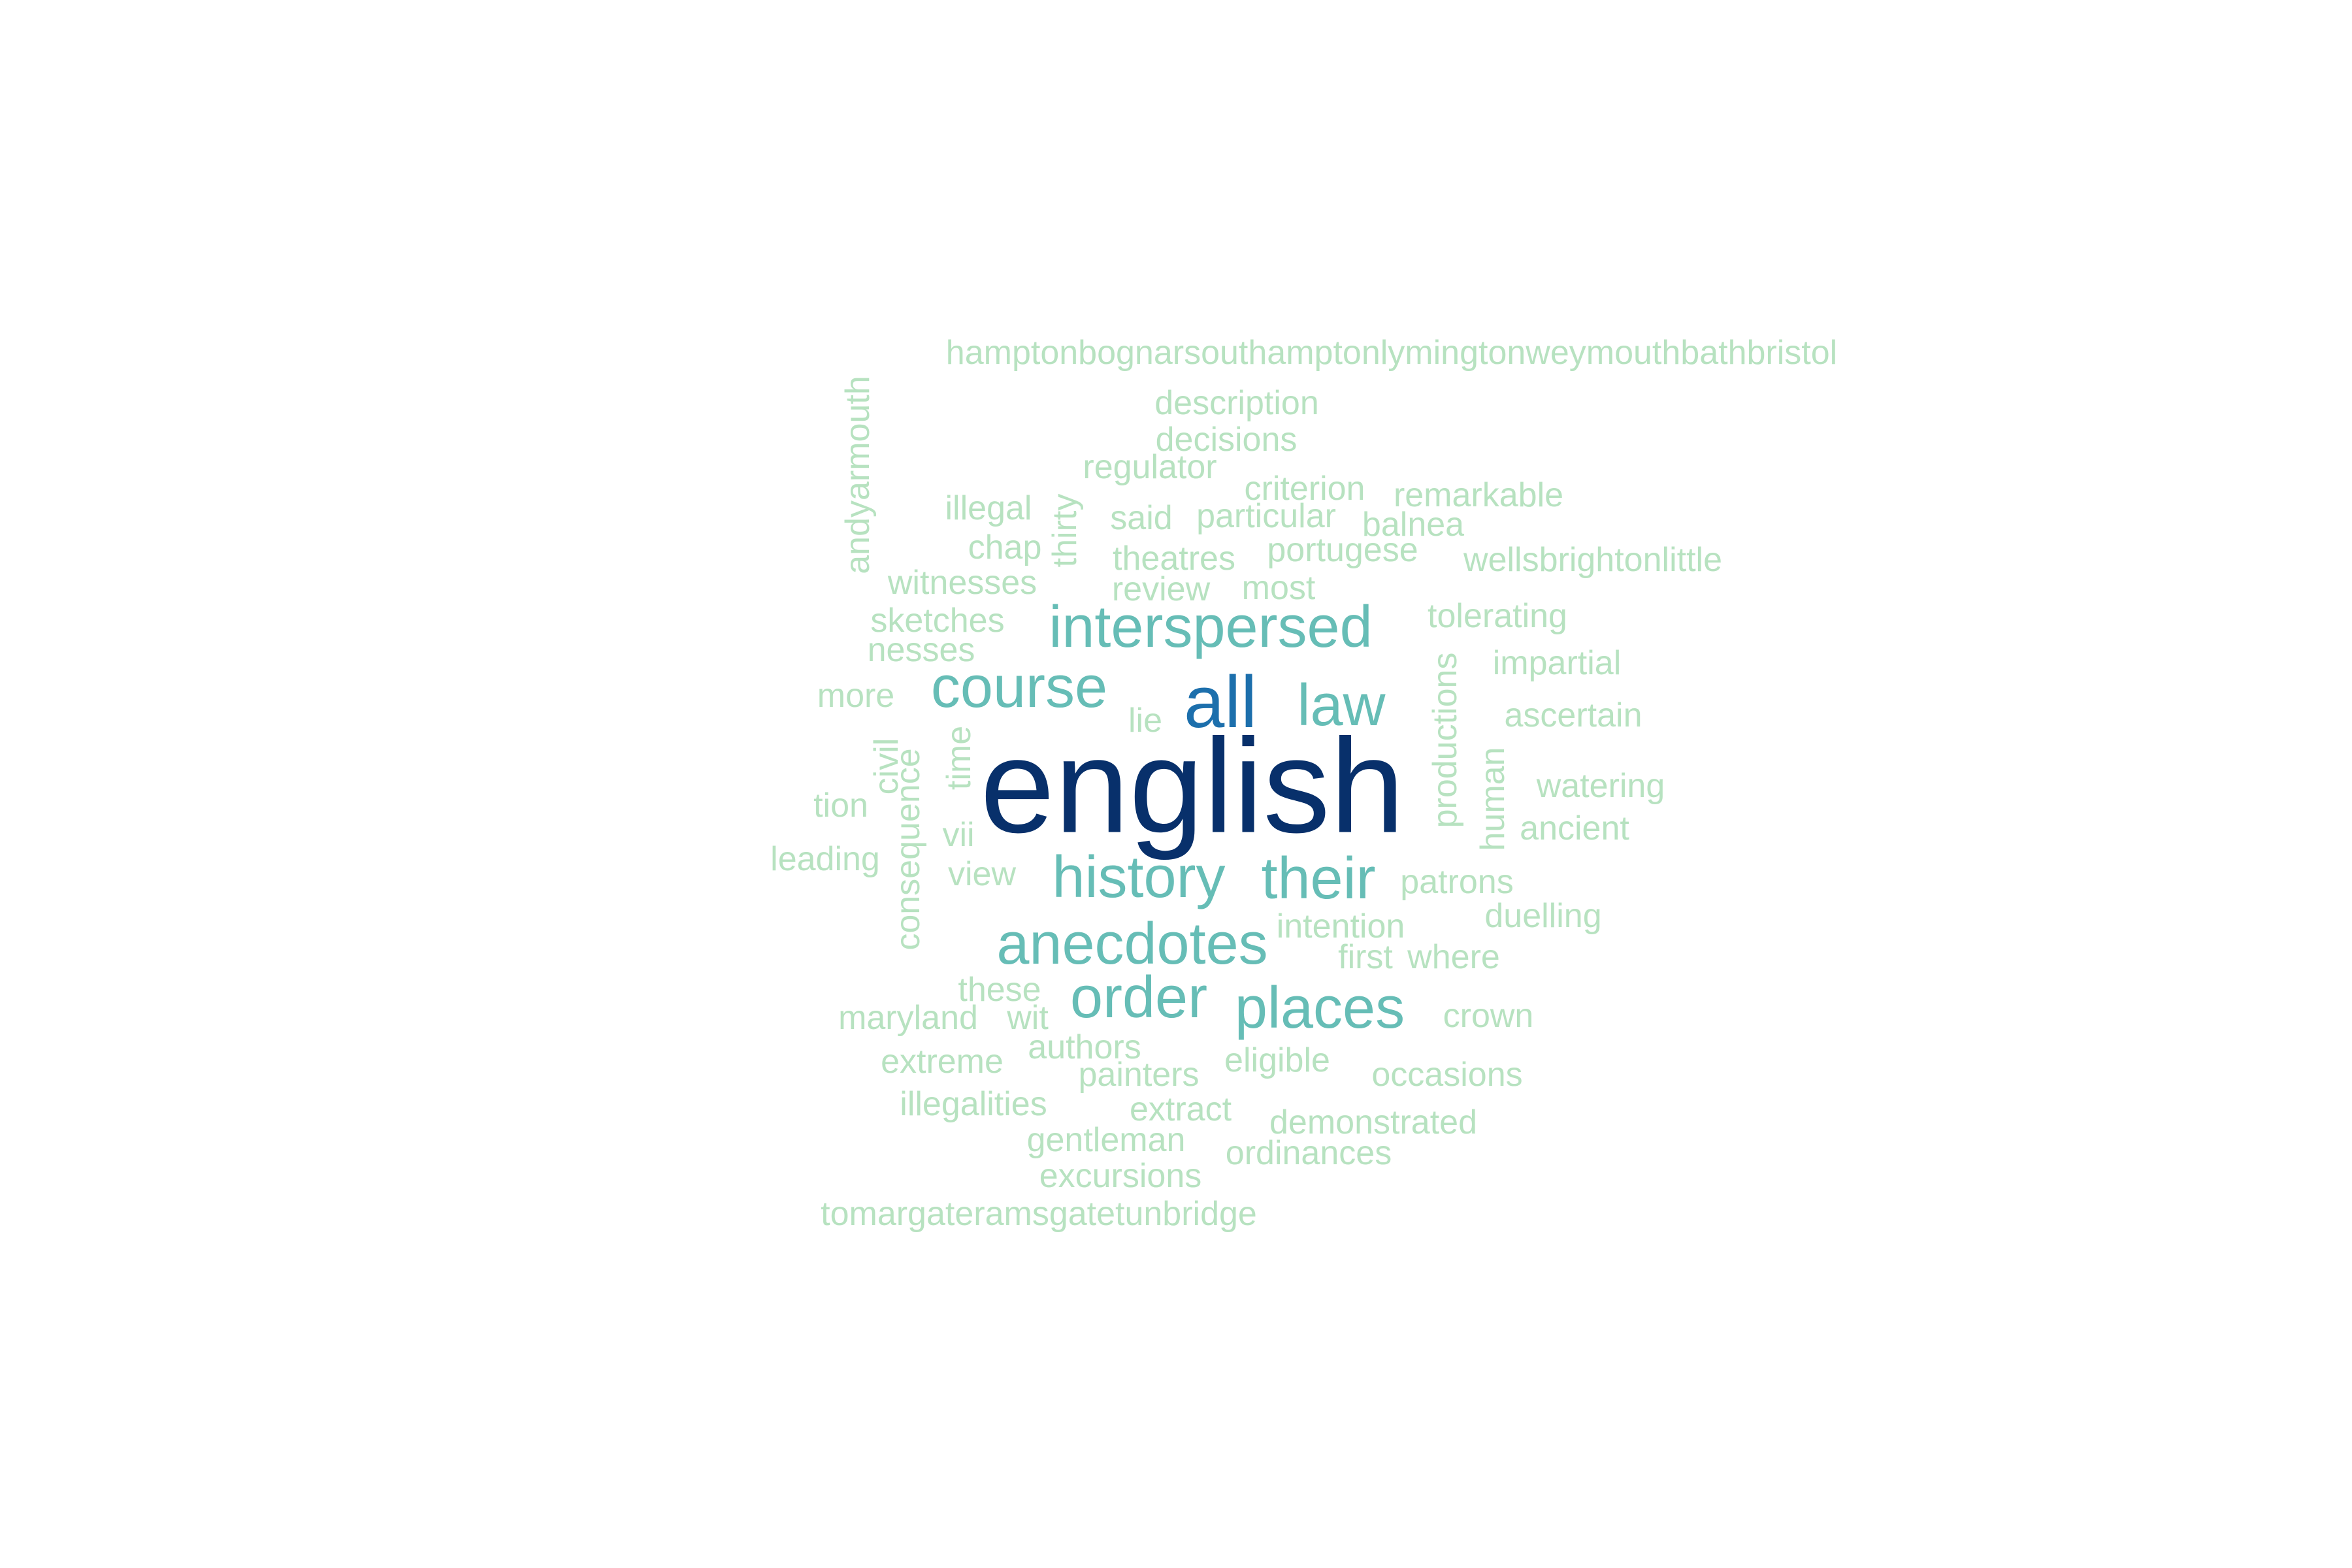 The image size is (2352, 1568). What do you see at coordinates (1497, 616) in the screenshot?
I see `word-tolerating: tolerating` at bounding box center [1497, 616].